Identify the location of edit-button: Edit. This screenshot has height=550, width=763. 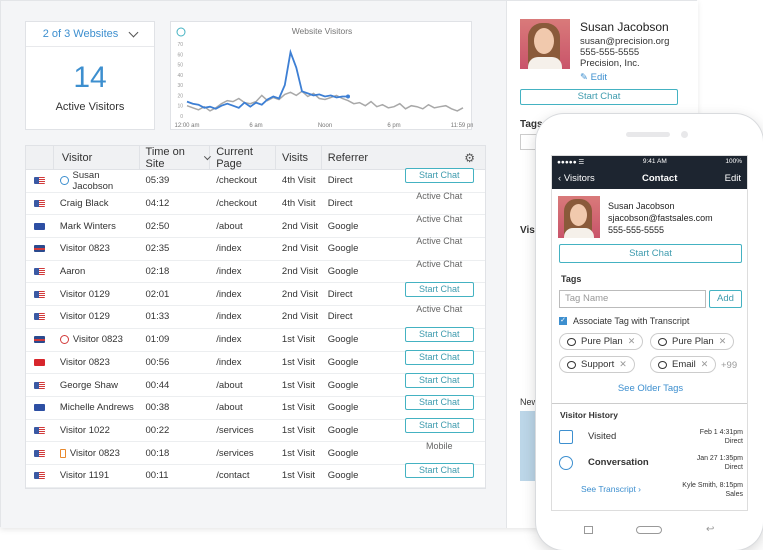
(732, 178).